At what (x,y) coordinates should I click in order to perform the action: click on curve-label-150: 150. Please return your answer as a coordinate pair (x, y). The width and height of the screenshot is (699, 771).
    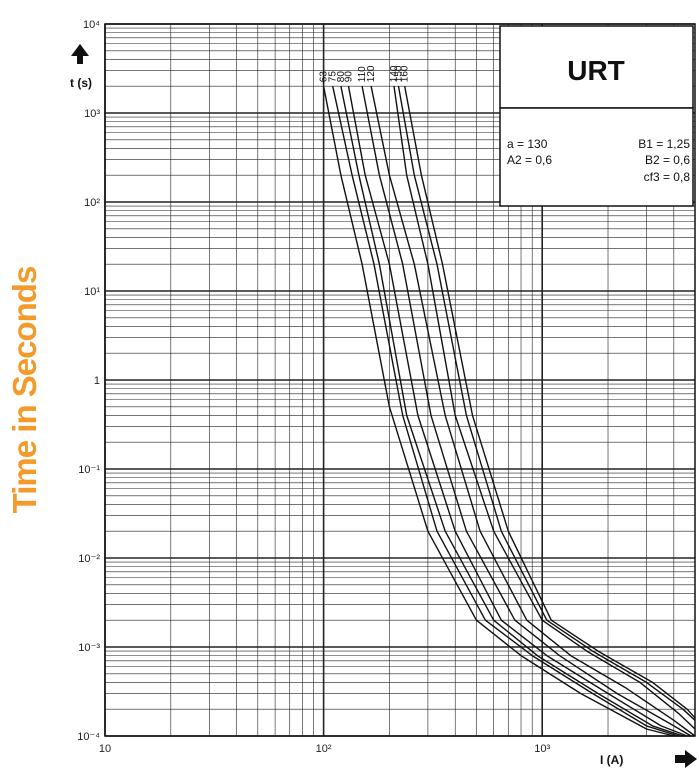
    Looking at the image, I should click on (398, 73).